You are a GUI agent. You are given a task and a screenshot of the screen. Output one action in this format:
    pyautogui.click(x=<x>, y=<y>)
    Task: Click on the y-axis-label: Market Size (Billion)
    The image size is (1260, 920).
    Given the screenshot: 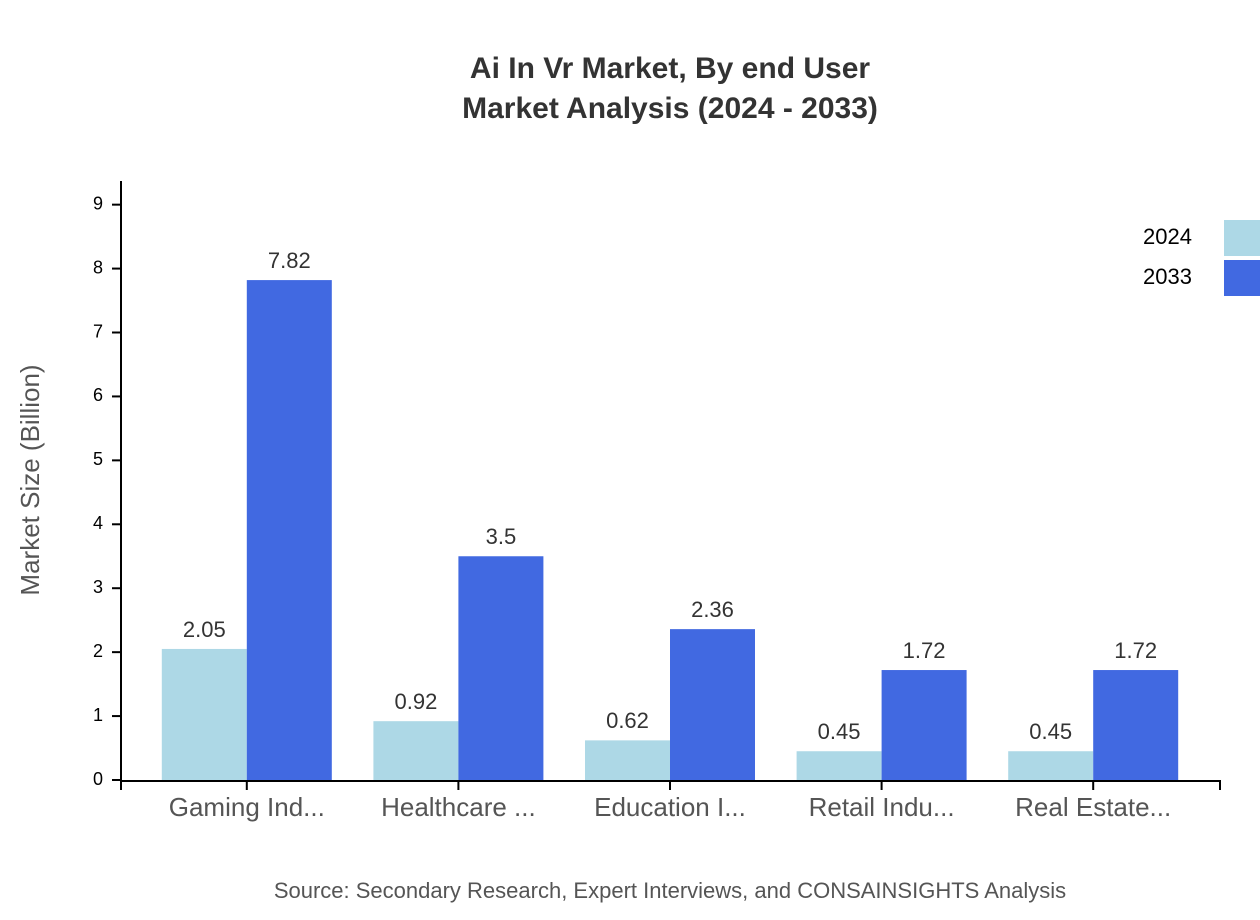 What is the action you would take?
    pyautogui.click(x=30, y=479)
    